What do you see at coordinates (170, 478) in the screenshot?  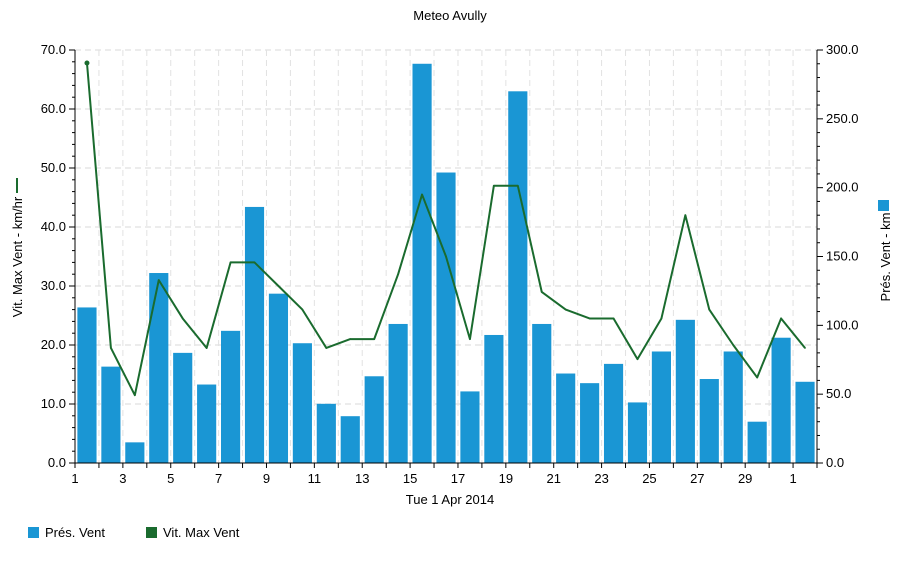 I see `x-tick-label: 5` at bounding box center [170, 478].